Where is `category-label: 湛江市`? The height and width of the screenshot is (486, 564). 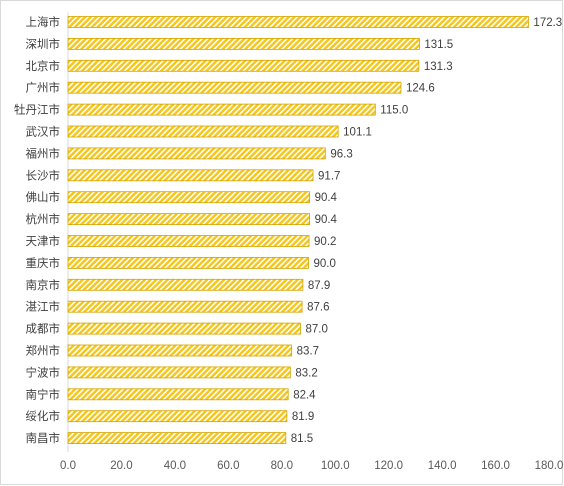
category-label: 湛江市 is located at coordinates (43, 307).